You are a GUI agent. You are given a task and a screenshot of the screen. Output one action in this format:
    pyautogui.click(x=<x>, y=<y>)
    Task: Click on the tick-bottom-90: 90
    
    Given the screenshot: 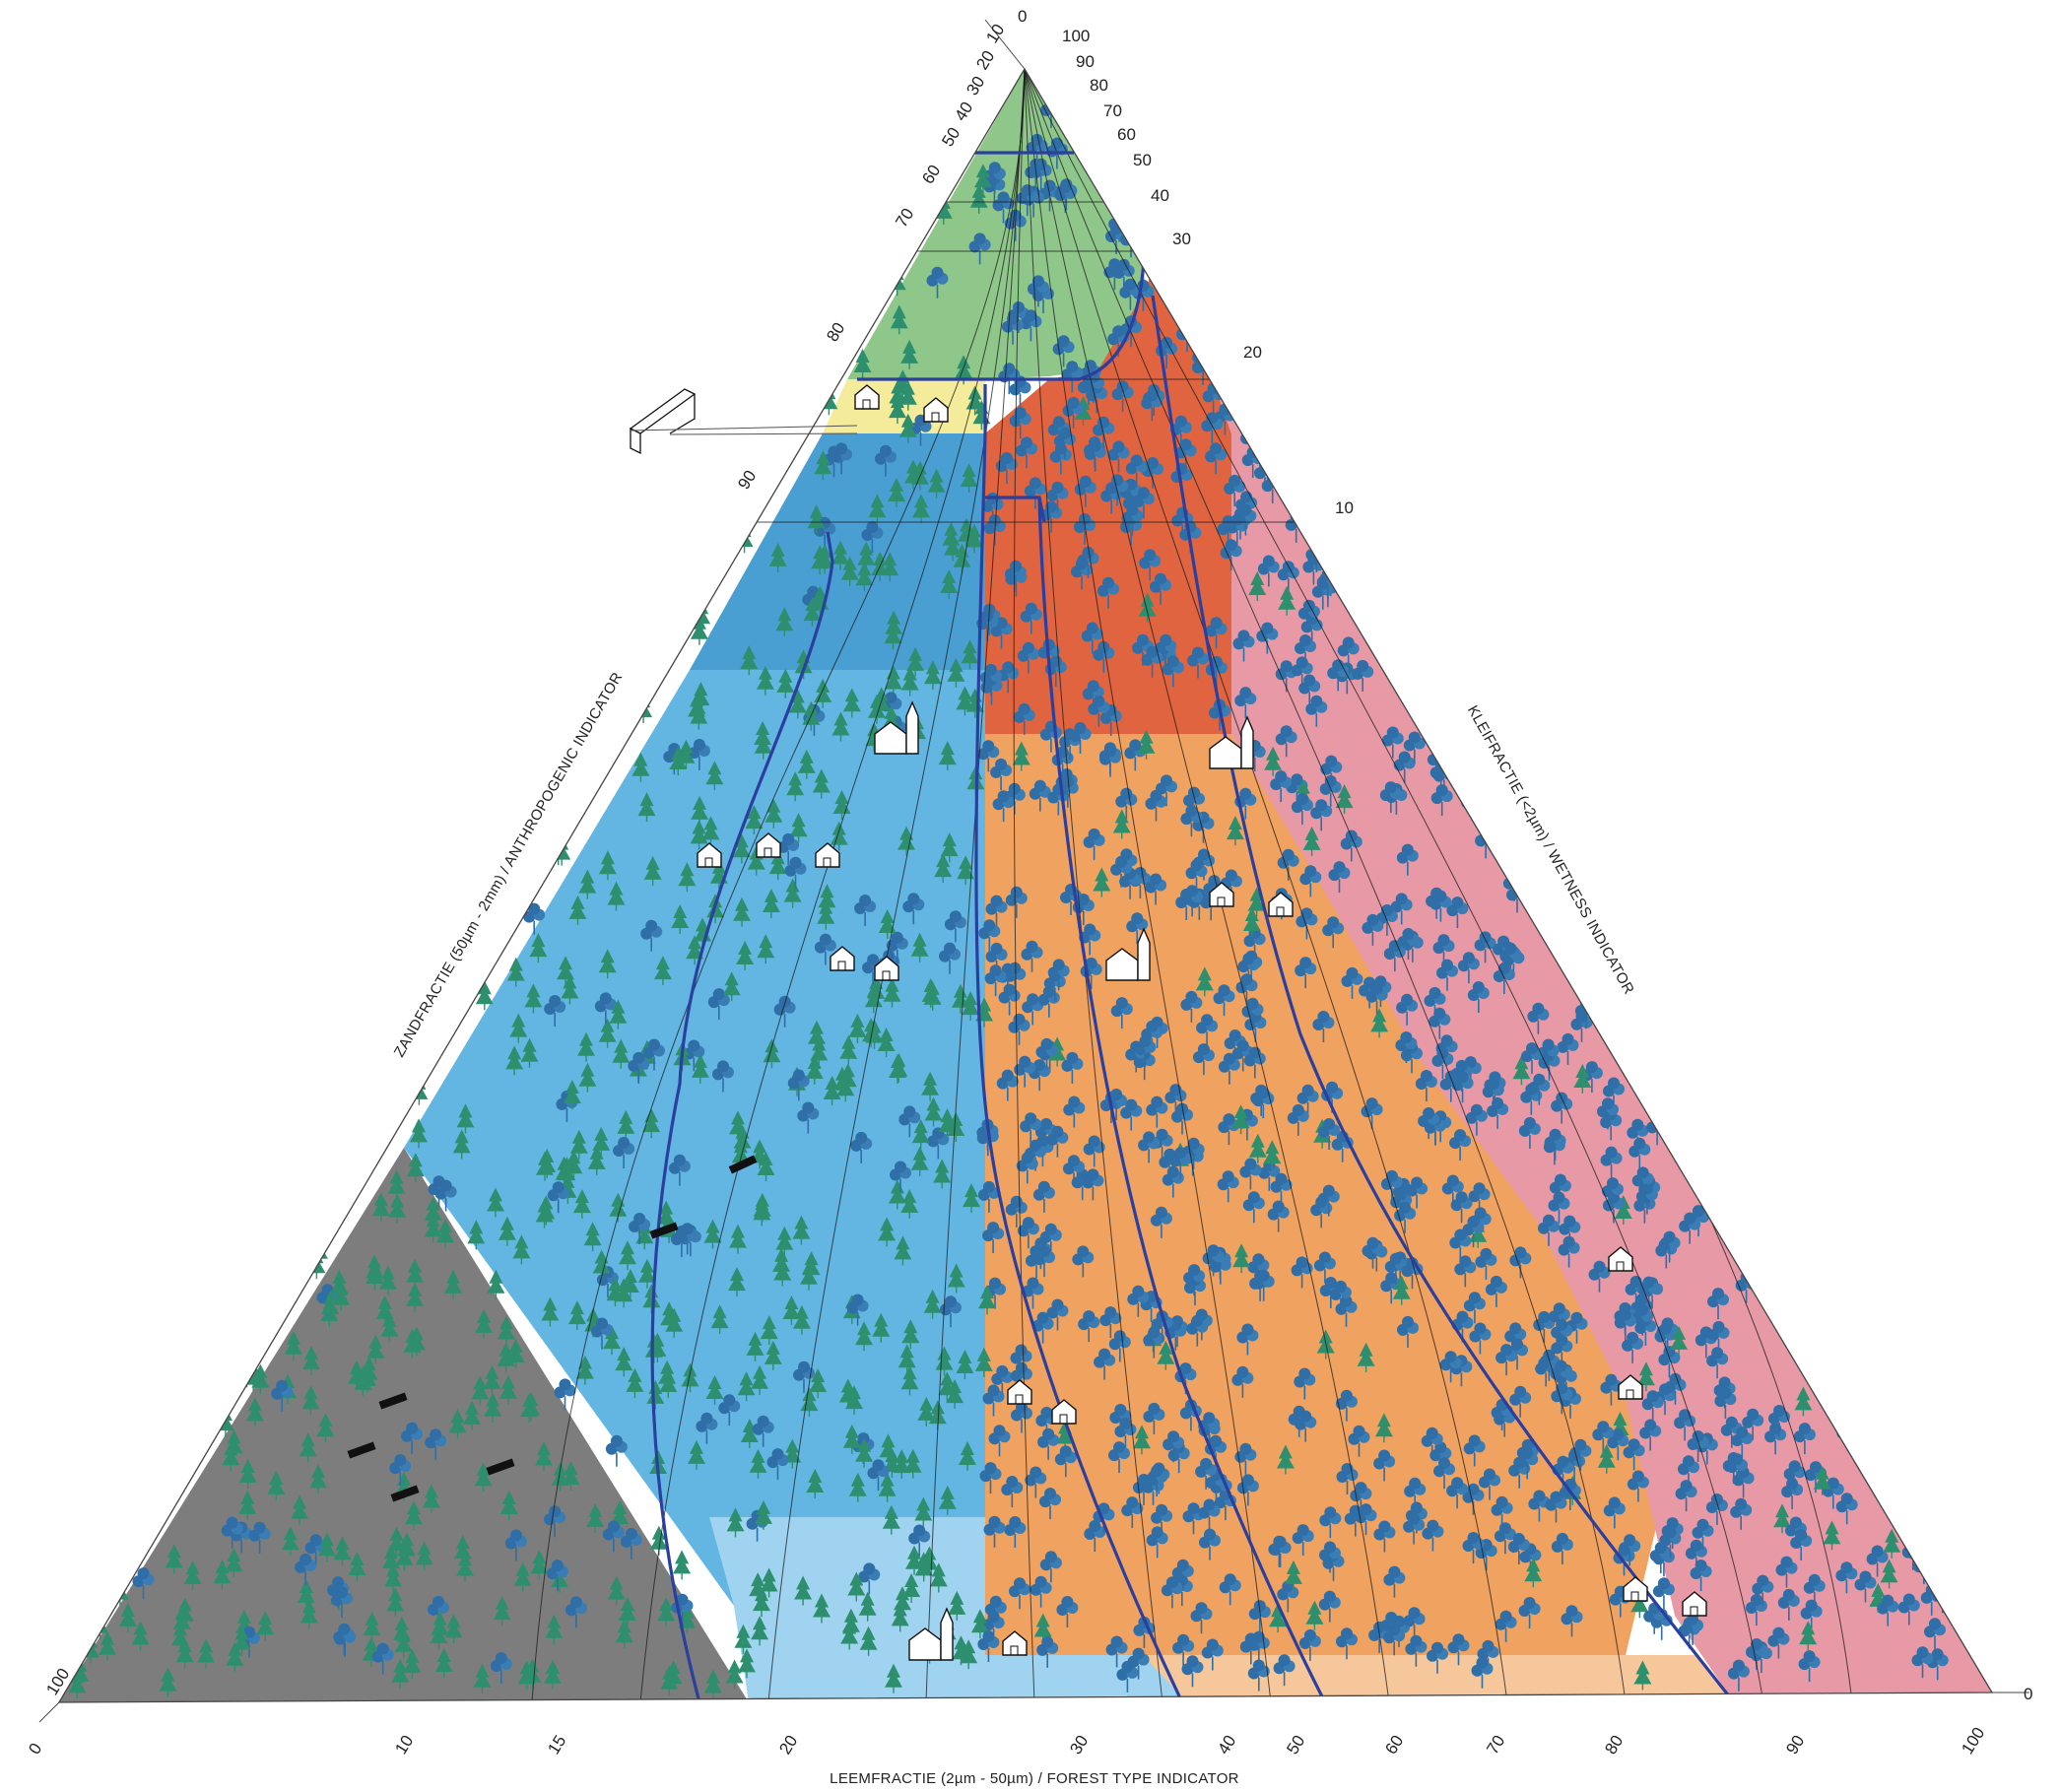 What is the action you would take?
    pyautogui.click(x=1795, y=1745)
    